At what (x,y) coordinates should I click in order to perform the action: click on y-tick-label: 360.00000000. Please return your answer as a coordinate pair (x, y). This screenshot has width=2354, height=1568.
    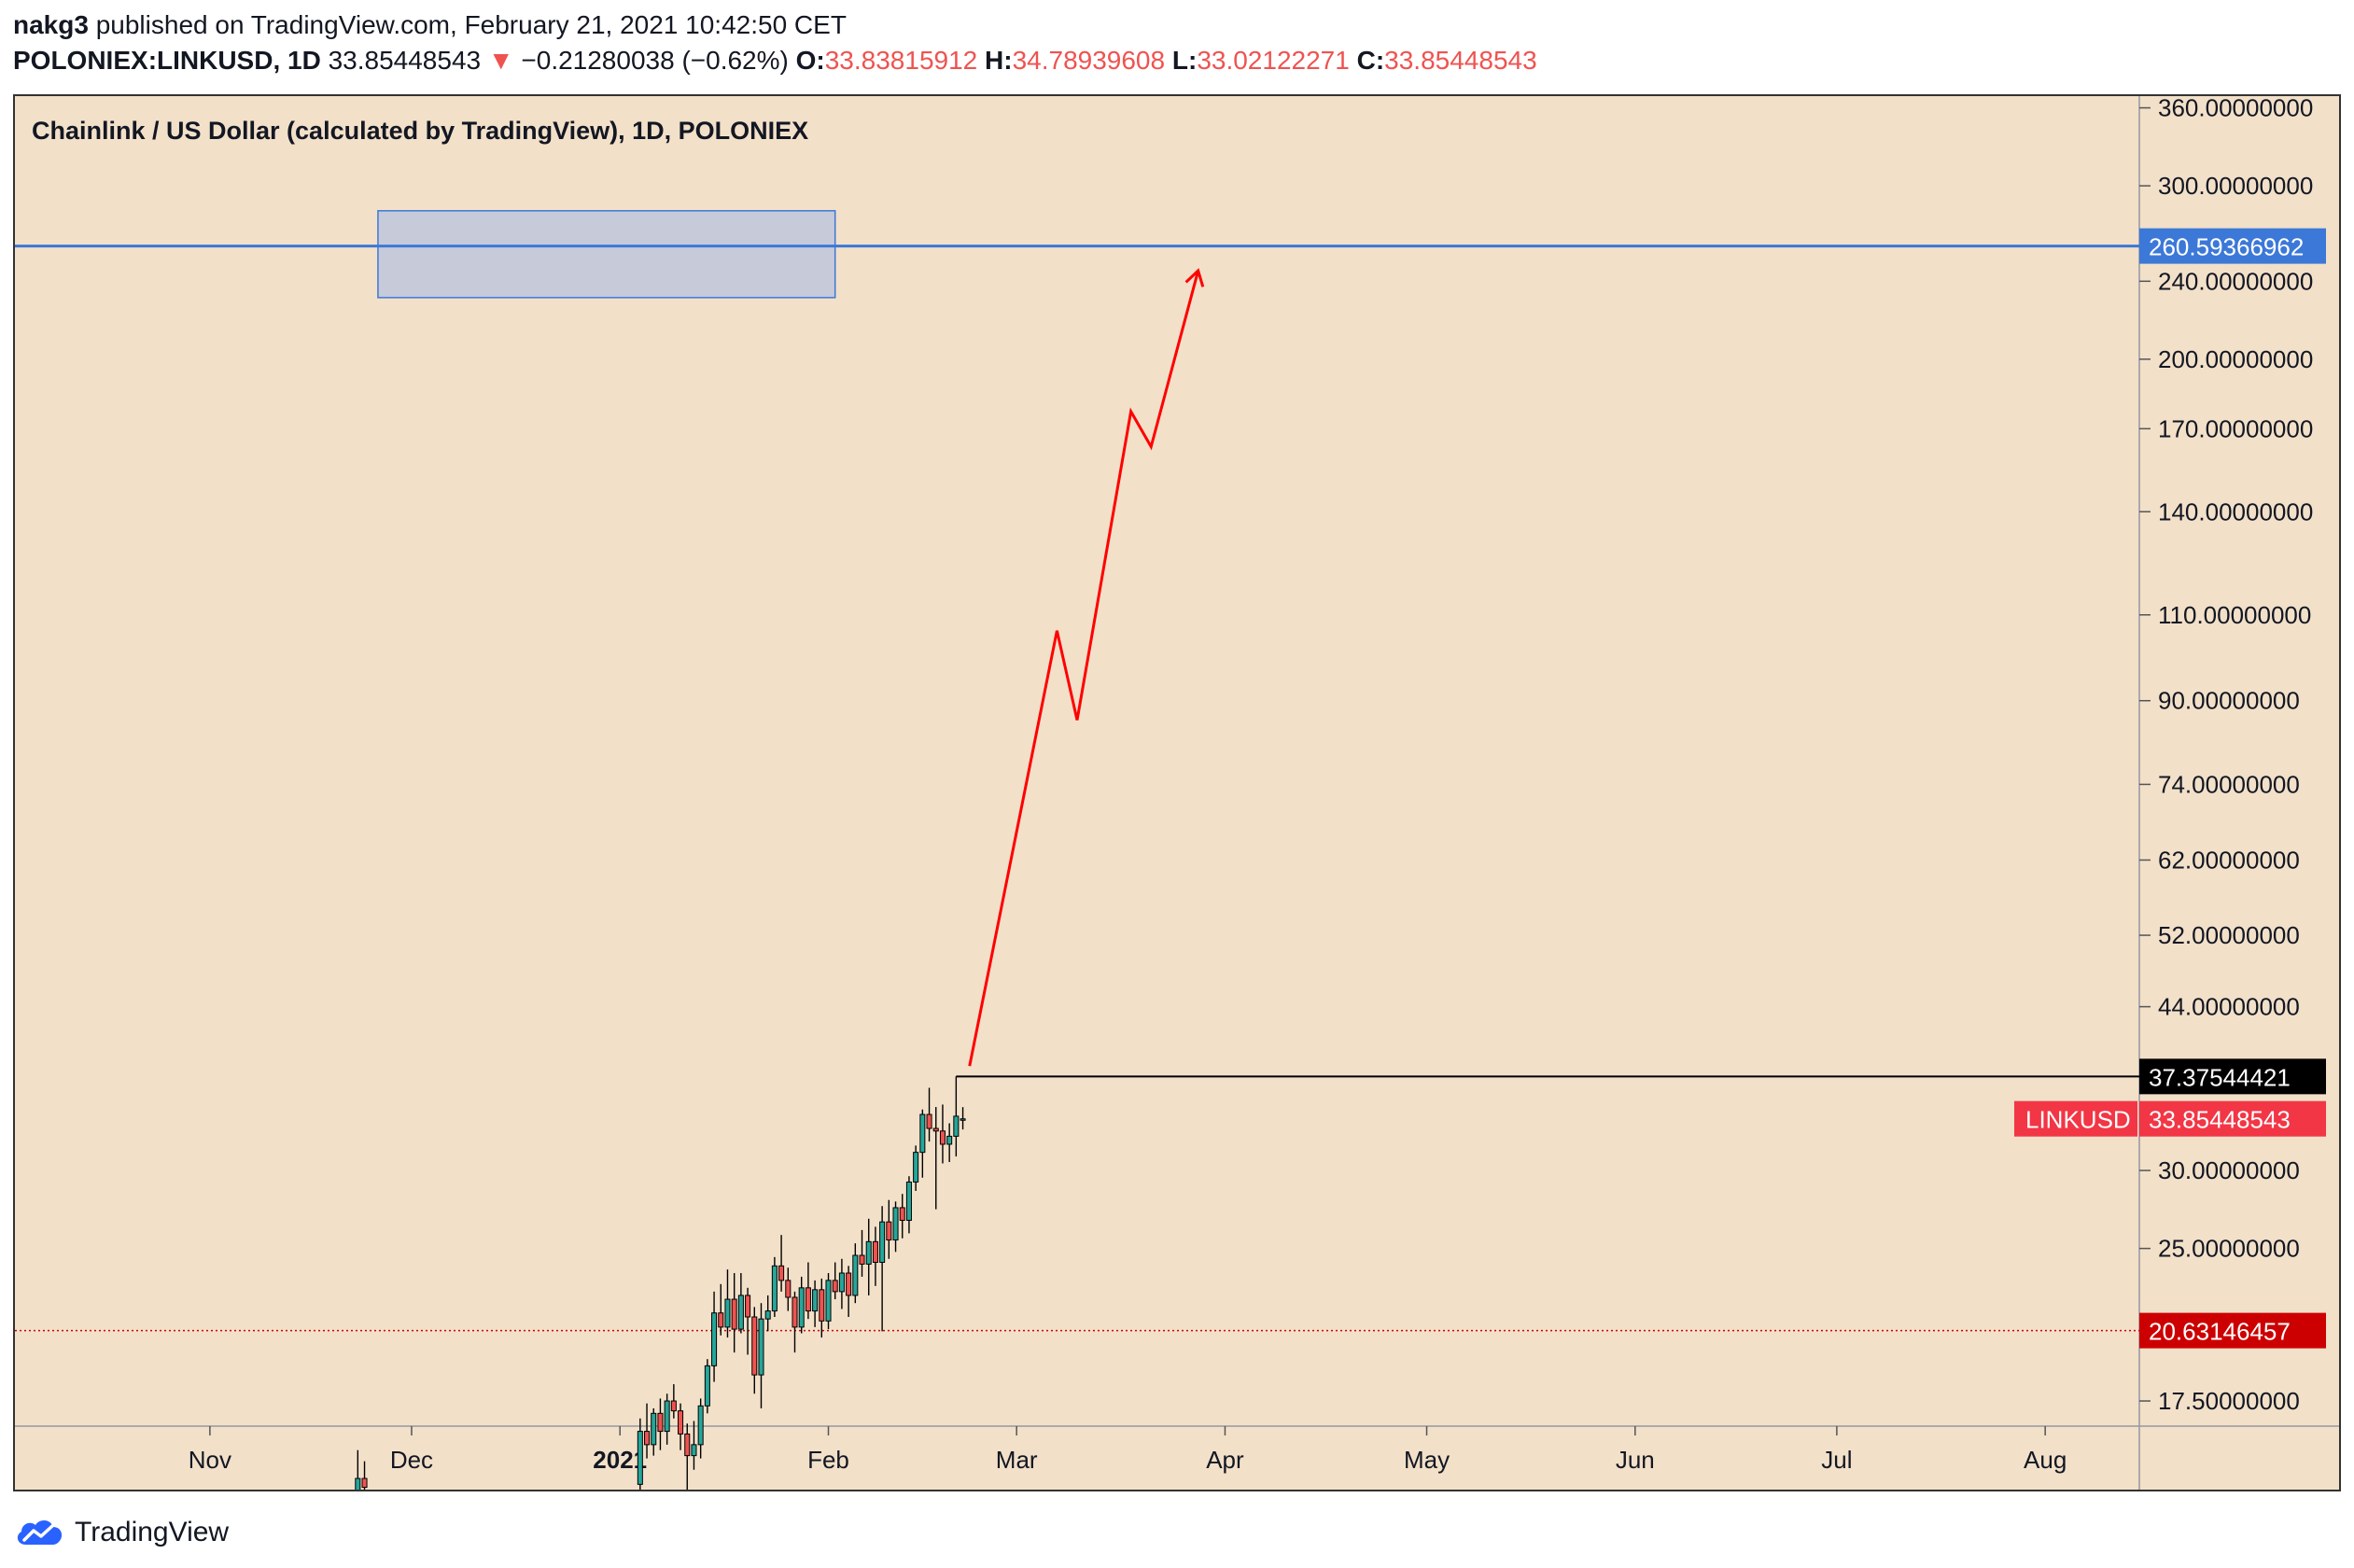
    Looking at the image, I should click on (2235, 109).